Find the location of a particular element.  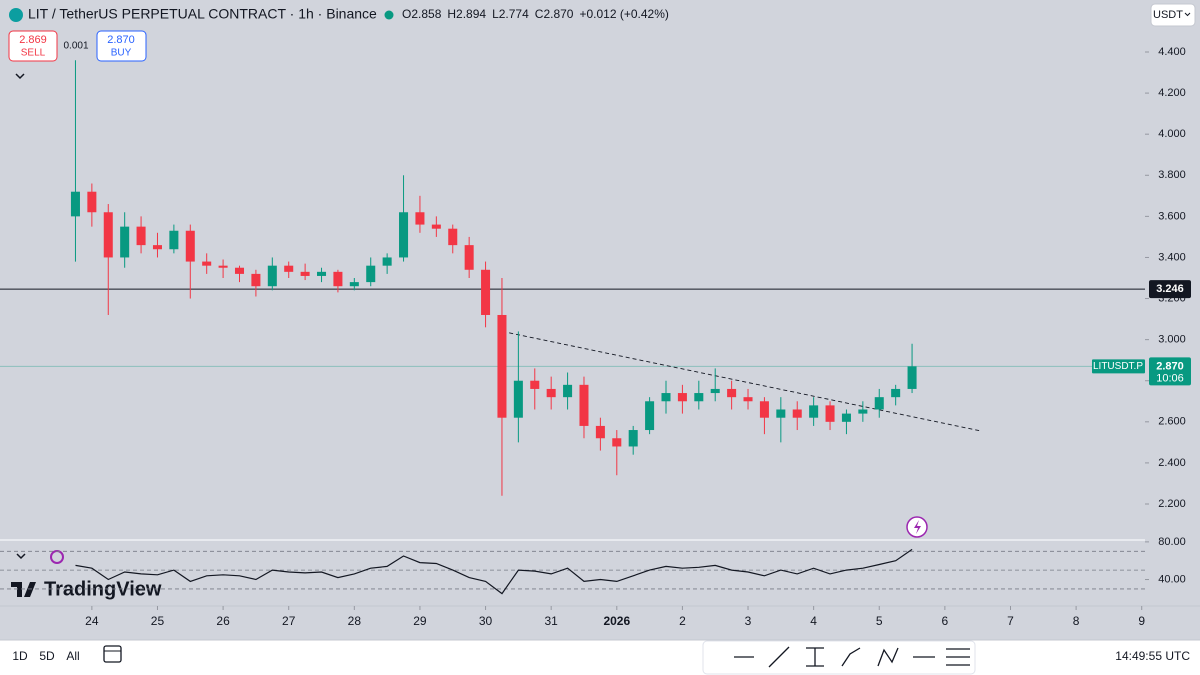

x-tick-label: 30 is located at coordinates (486, 621).